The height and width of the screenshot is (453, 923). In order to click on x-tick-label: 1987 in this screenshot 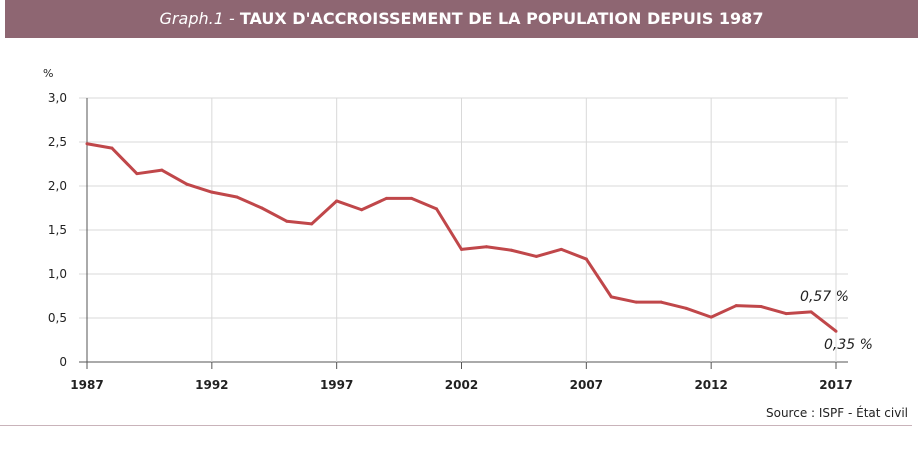, I will do `click(86, 385)`.